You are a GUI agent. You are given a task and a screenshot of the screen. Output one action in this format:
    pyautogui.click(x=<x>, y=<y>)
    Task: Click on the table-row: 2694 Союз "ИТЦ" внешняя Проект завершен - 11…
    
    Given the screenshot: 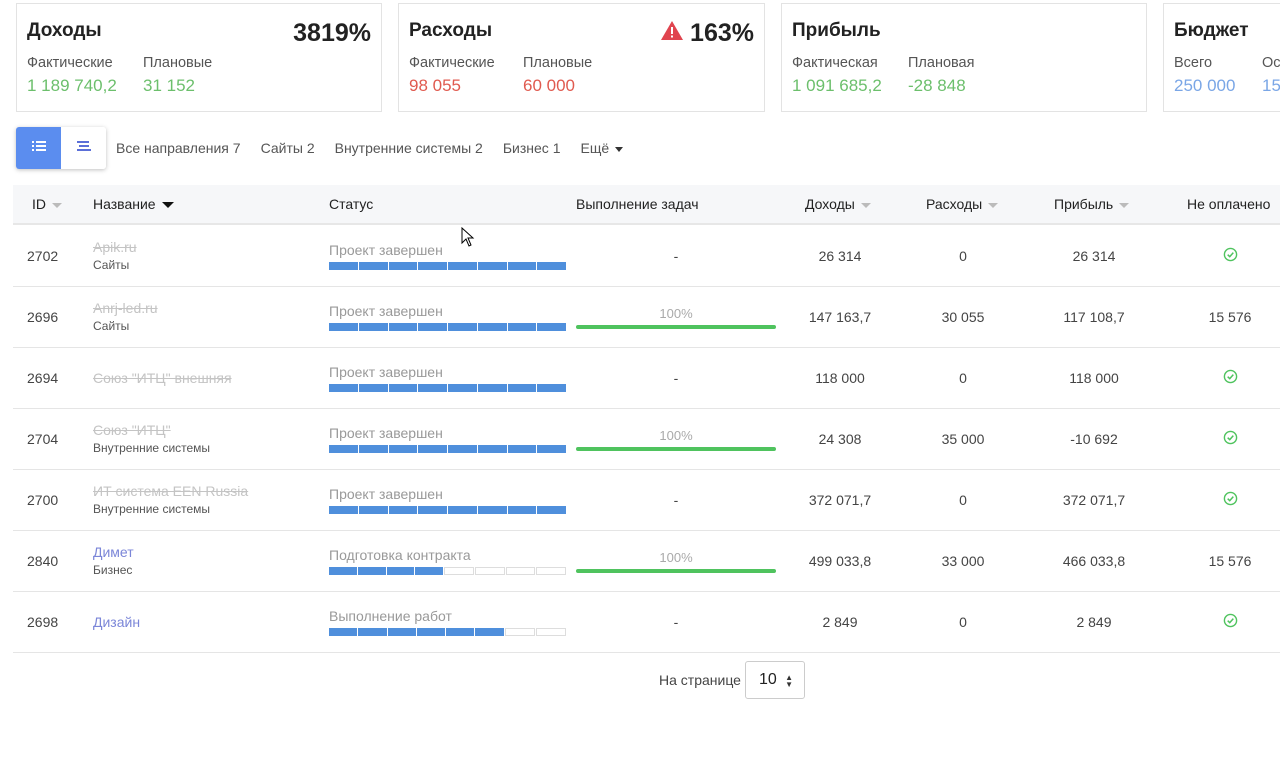 What is the action you would take?
    pyautogui.click(x=646, y=378)
    